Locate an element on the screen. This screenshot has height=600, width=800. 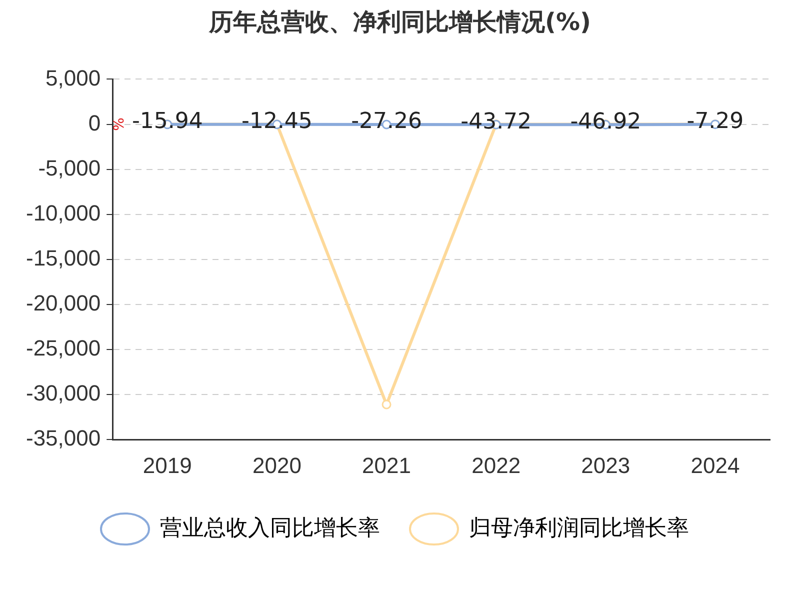
data-label: -43.72 is located at coordinates (496, 121).